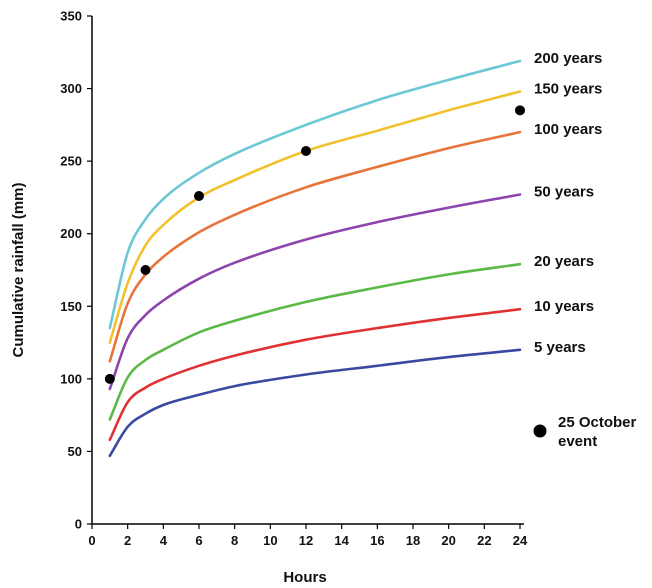 The image size is (652, 588). What do you see at coordinates (91, 540) in the screenshot?
I see `x-tick-label: 0` at bounding box center [91, 540].